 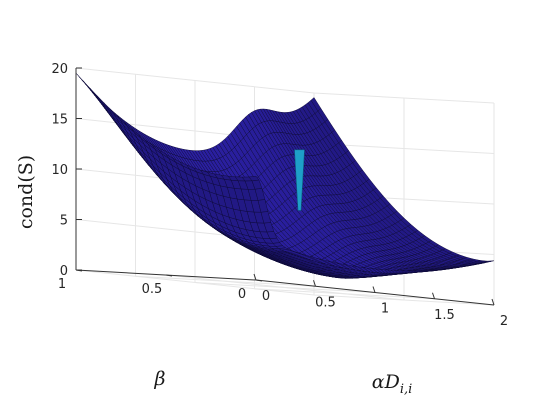 What do you see at coordinates (160, 379) in the screenshot?
I see `y-axis-label: β` at bounding box center [160, 379].